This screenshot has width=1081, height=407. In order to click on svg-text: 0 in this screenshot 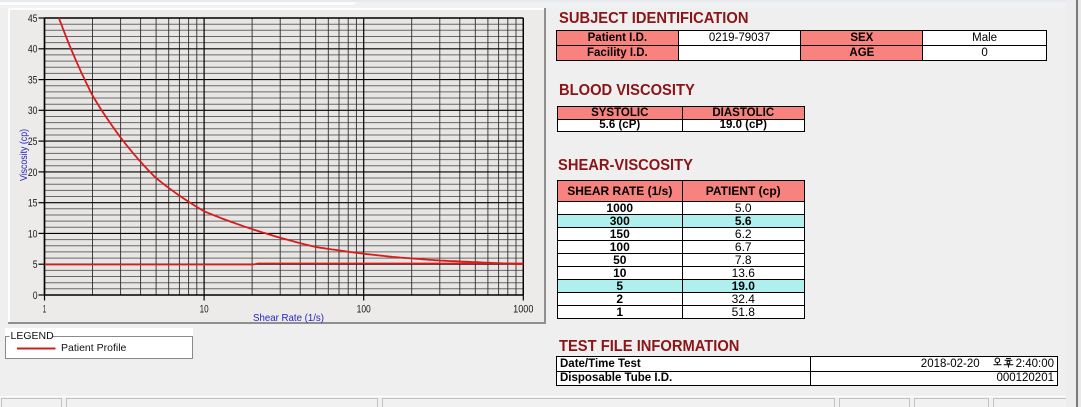, I will do `click(35, 296)`.